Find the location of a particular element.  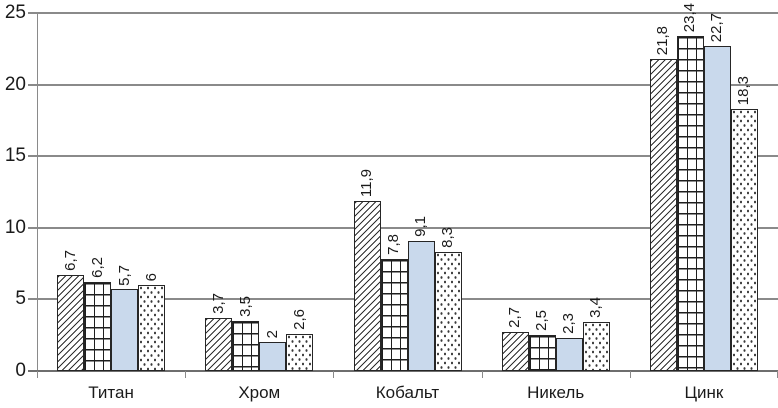

bar-value-label: 21,8 is located at coordinates (663, 40).